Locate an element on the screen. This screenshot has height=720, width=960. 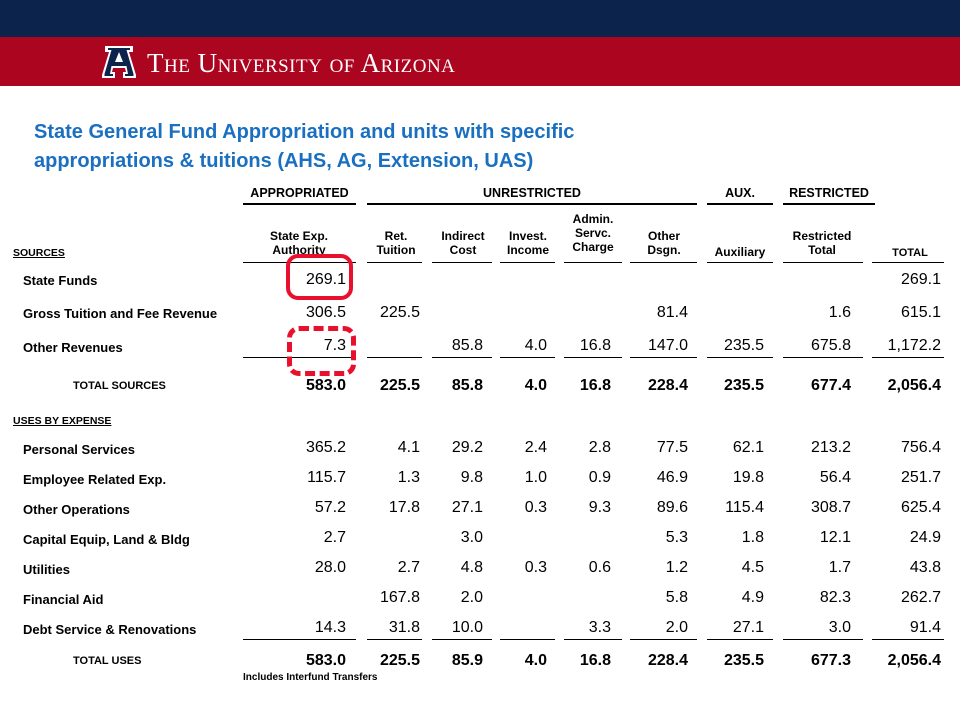
group-restricted-rule is located at coordinates (829, 204).